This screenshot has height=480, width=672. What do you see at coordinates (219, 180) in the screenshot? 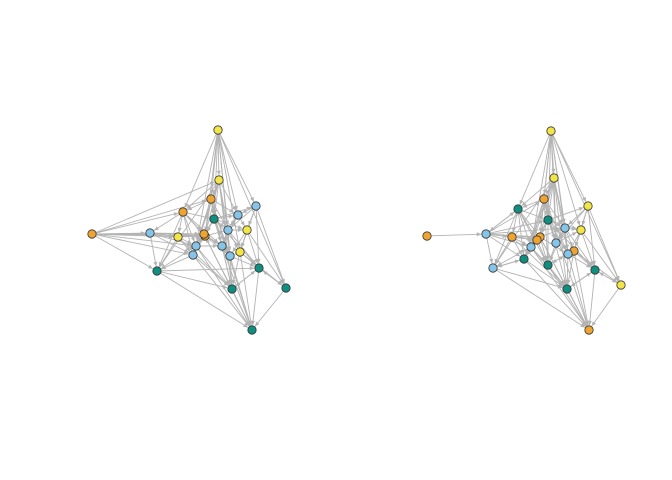
I see `graph-node-L2` at bounding box center [219, 180].